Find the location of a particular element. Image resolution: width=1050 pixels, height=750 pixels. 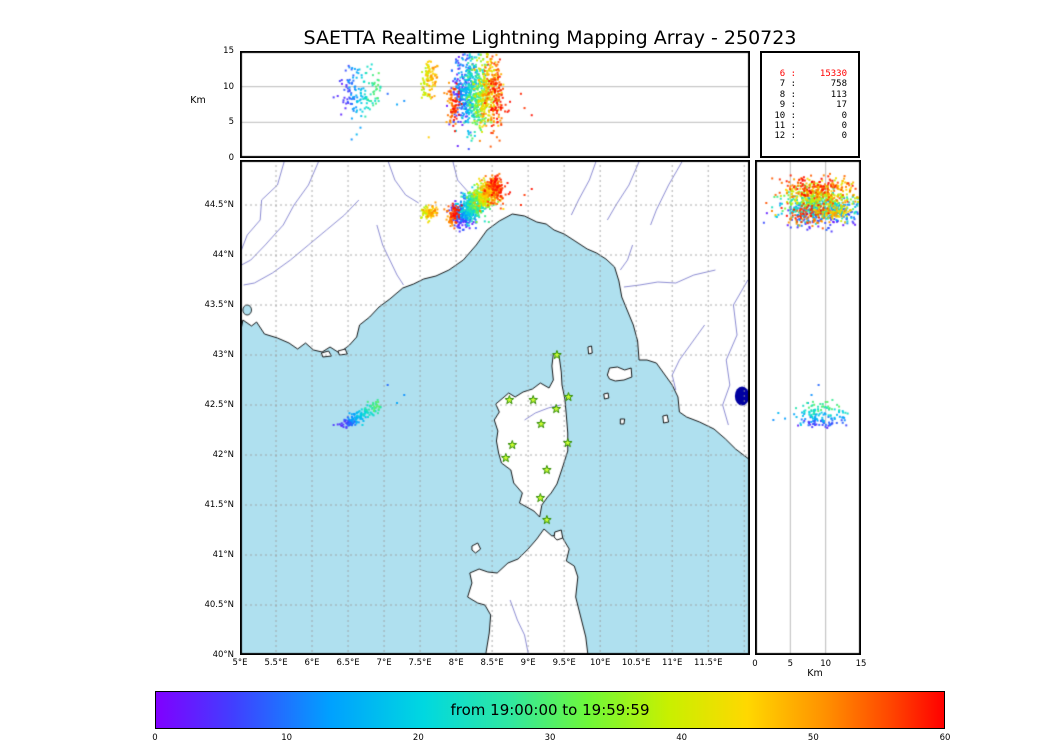

map-latitude-tick-label: 40.5°N is located at coordinates (219, 605).